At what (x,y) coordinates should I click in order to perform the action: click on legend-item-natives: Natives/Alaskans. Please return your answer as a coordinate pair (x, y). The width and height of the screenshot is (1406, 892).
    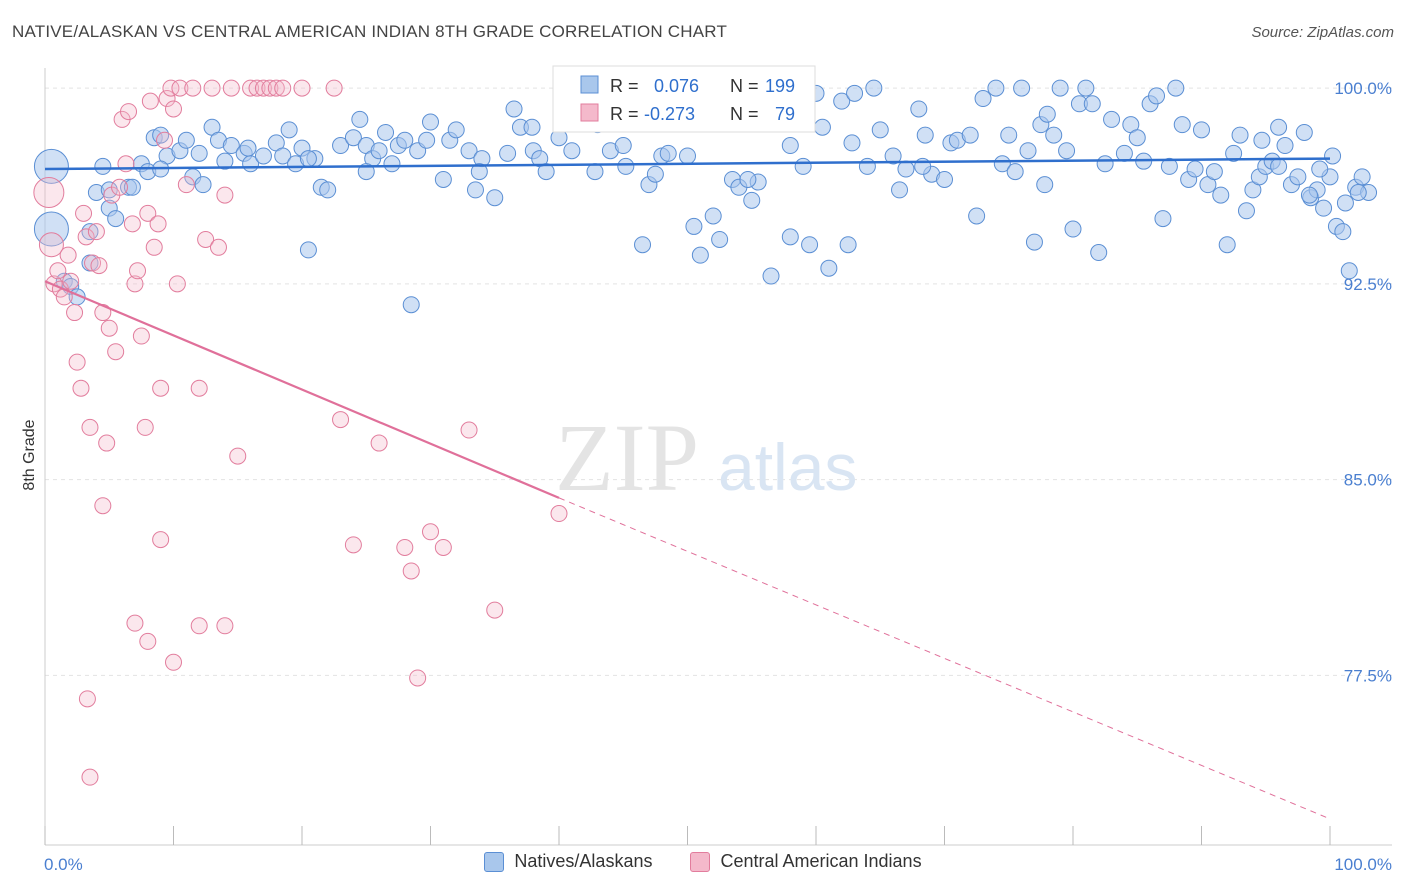
    Looking at the image, I should click on (568, 861).